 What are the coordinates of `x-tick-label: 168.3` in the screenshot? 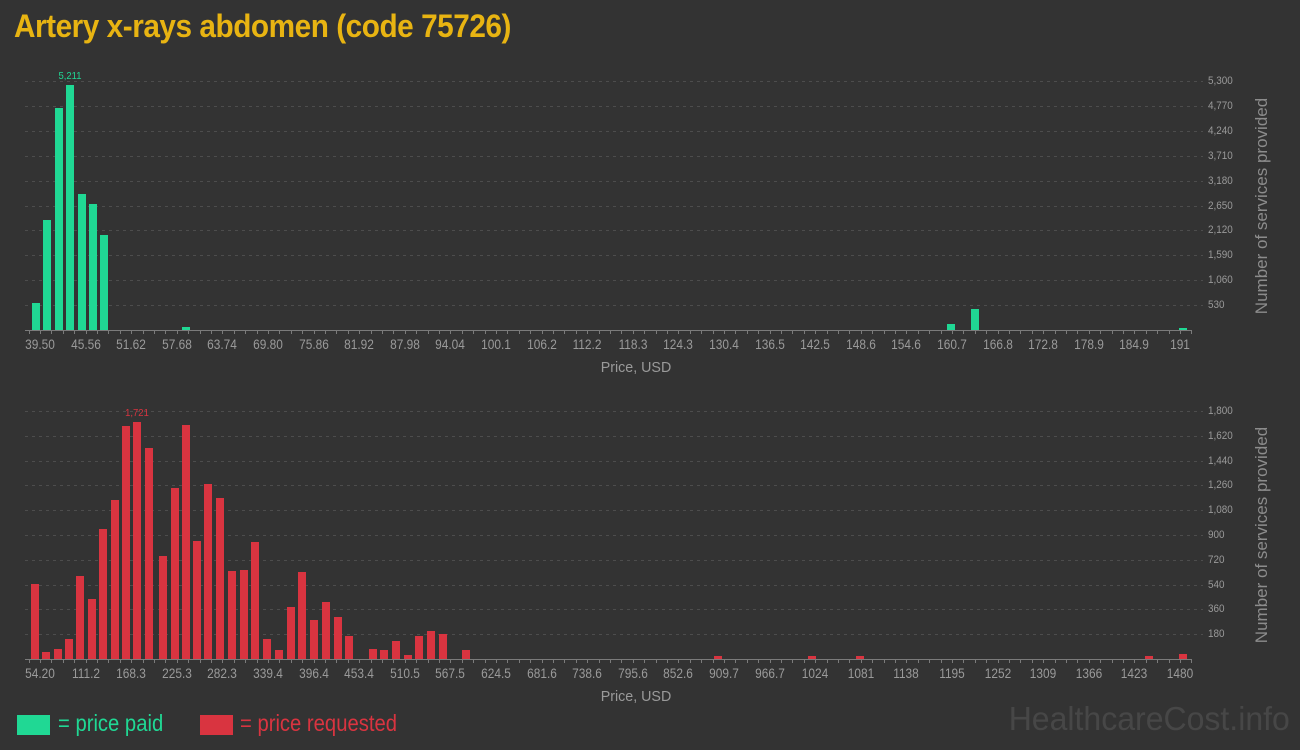 It's located at (131, 673).